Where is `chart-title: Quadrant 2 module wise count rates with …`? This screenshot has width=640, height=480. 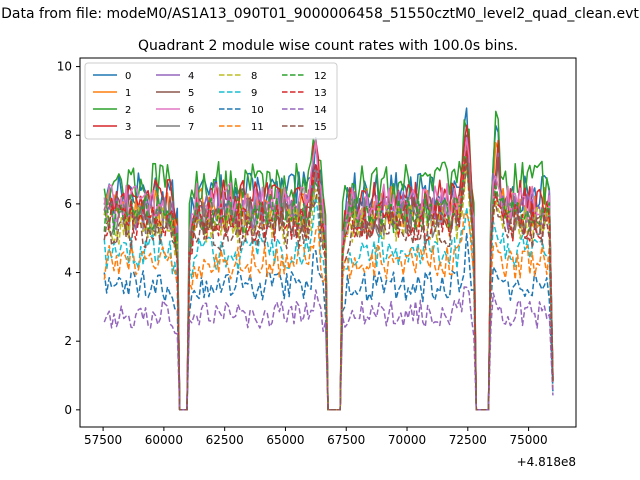
chart-title: Quadrant 2 module wise count rates with … is located at coordinates (328, 46).